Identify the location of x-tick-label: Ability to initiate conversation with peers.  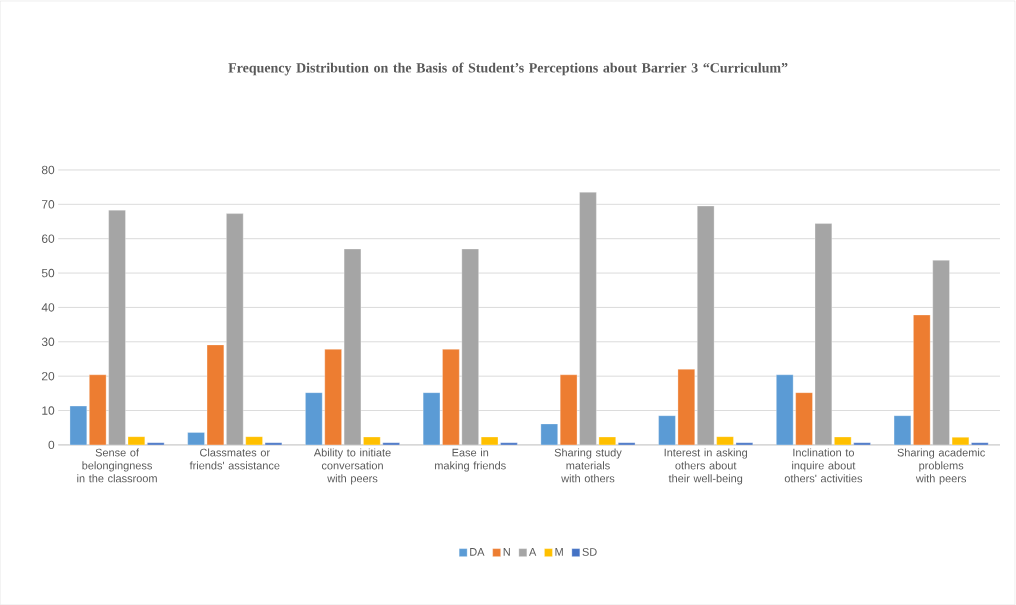
(352, 466).